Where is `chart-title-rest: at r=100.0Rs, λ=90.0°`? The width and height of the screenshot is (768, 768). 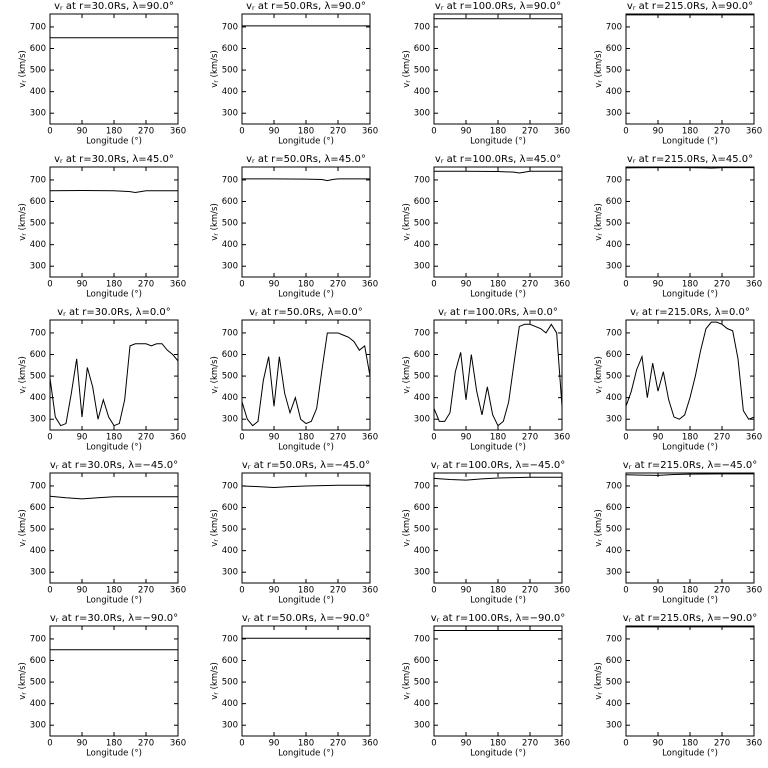
chart-title-rest: at r=100.0Rs, λ=90.0° is located at coordinates (503, 6).